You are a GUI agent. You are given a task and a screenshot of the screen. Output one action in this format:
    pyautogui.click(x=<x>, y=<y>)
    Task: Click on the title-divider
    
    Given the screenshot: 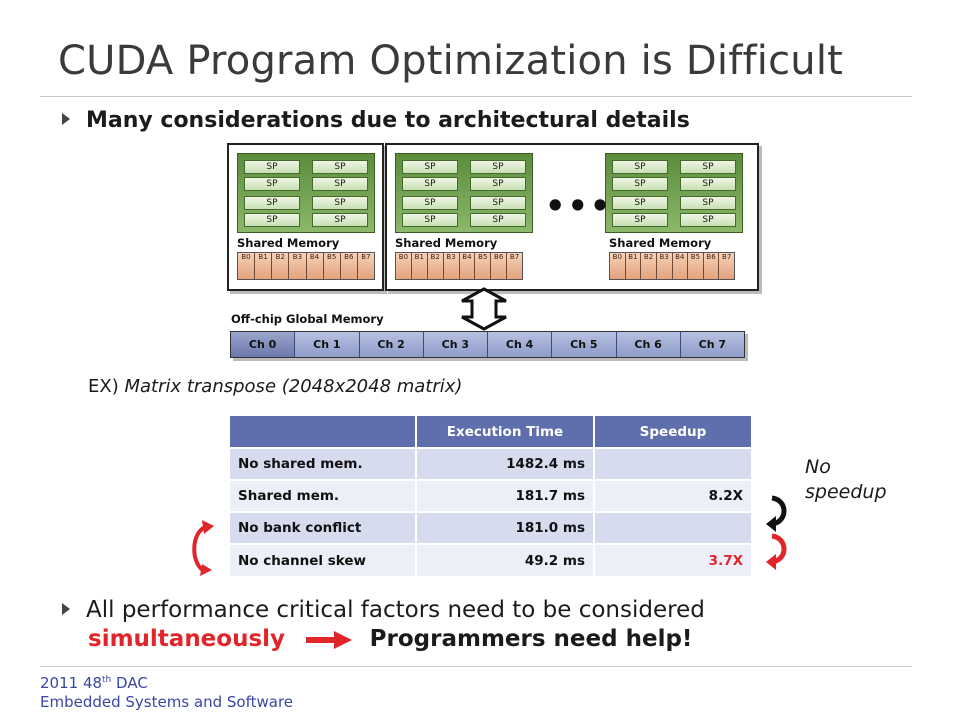 What is the action you would take?
    pyautogui.click(x=476, y=96)
    